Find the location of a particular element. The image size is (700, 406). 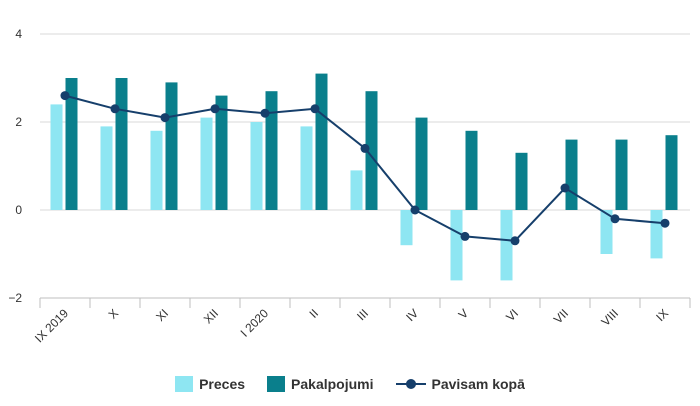

y-axis-ticks: 4 2 0 −2 is located at coordinates (15, 166).